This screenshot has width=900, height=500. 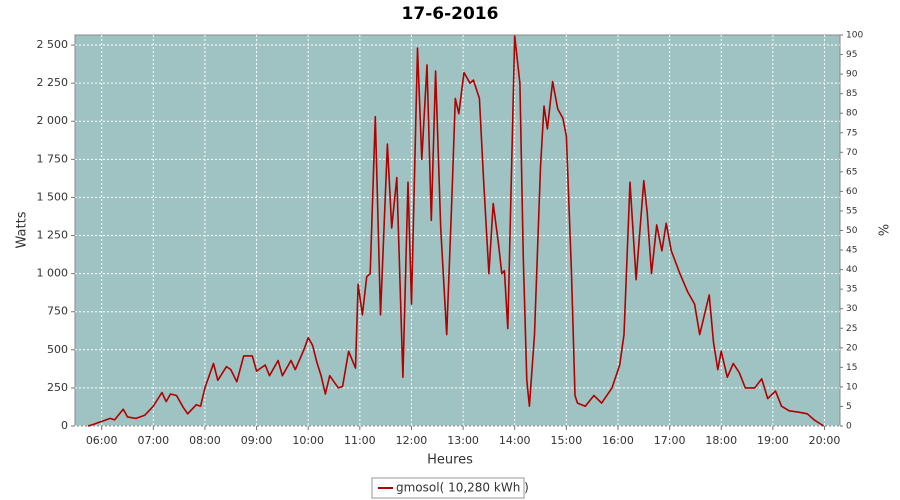 I want to click on x-tick-label: 07:00, so click(x=153, y=440).